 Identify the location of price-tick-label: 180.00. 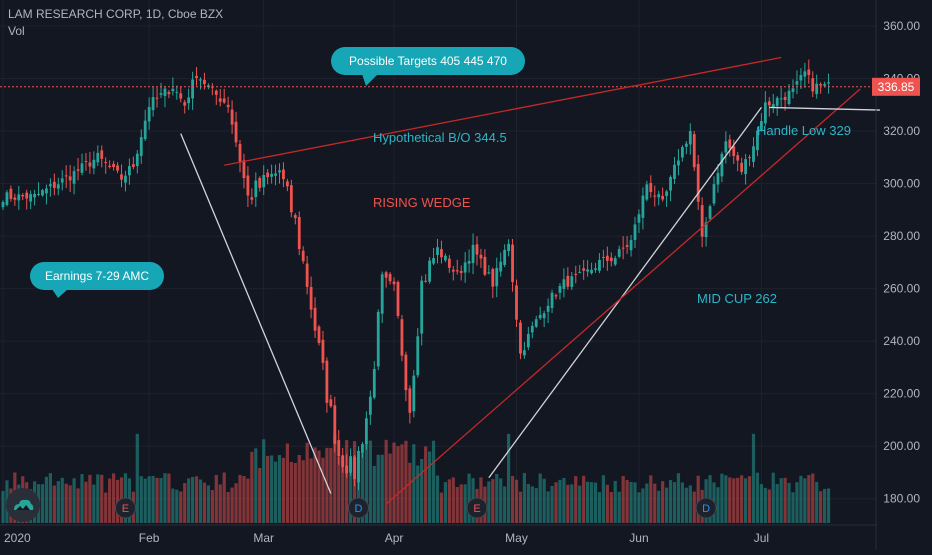
(901, 499).